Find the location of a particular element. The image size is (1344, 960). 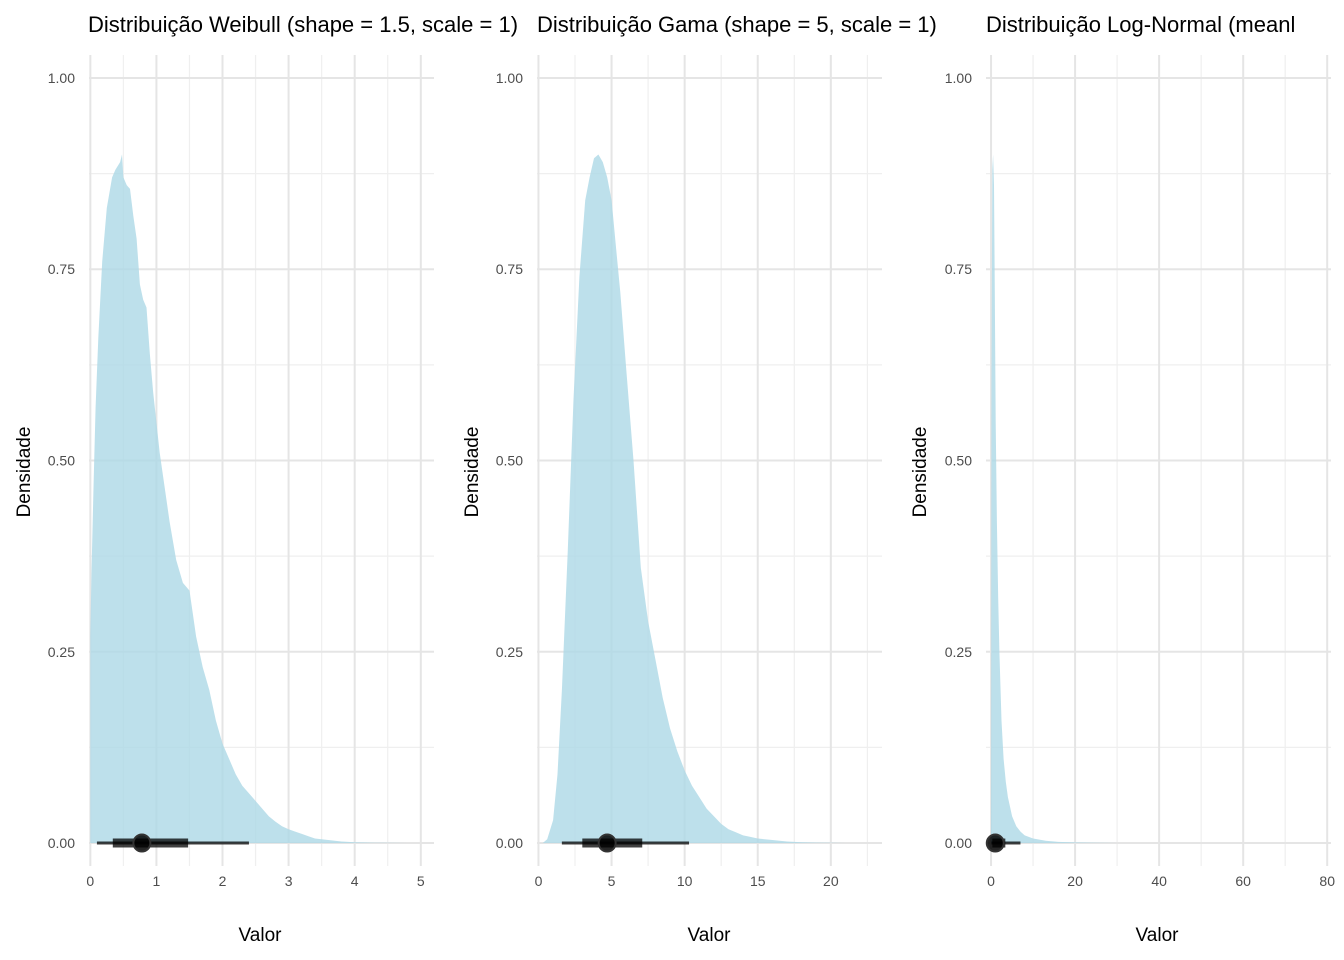

y-ticks-lognormal: 0.00 0.25 0.50 0.75 1.00 is located at coordinates (958, 460).